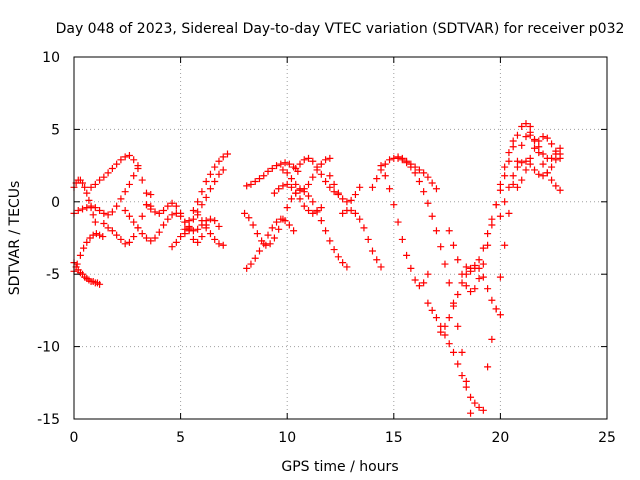 This screenshot has height=480, width=640. I want to click on y-tick-label: -10, so click(48, 348).